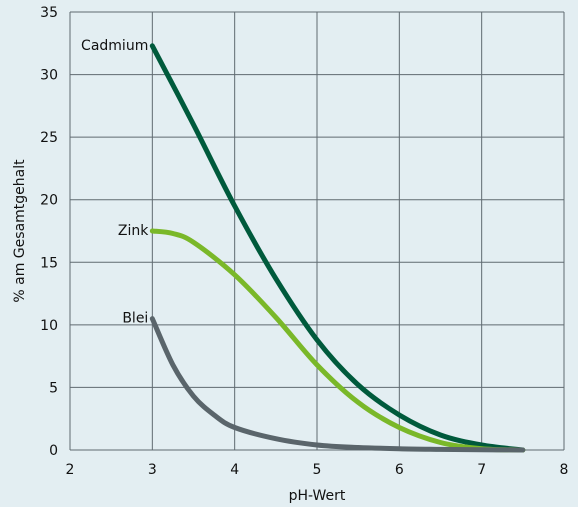 This screenshot has width=578, height=507. I want to click on x-axis-title: pH-Wert, so click(317, 496).